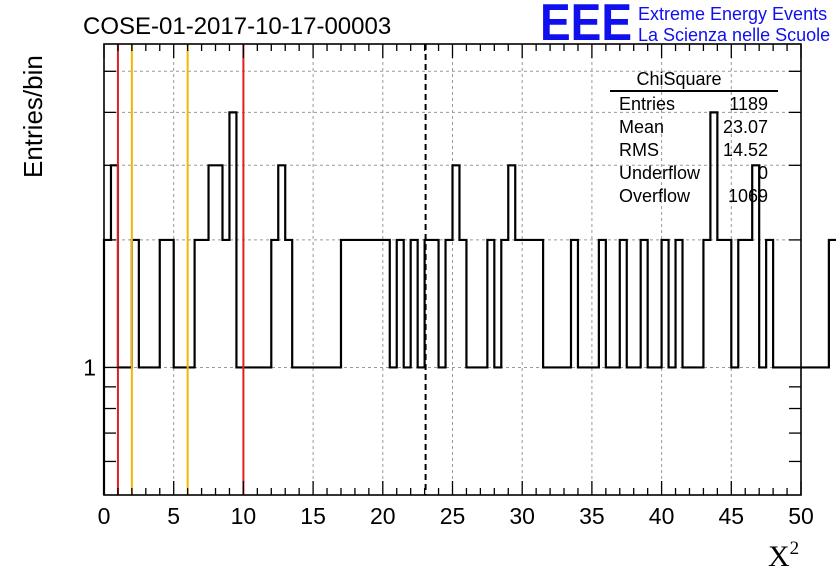 The image size is (836, 572). I want to click on stats-value-overflow: 1069, so click(748, 196).